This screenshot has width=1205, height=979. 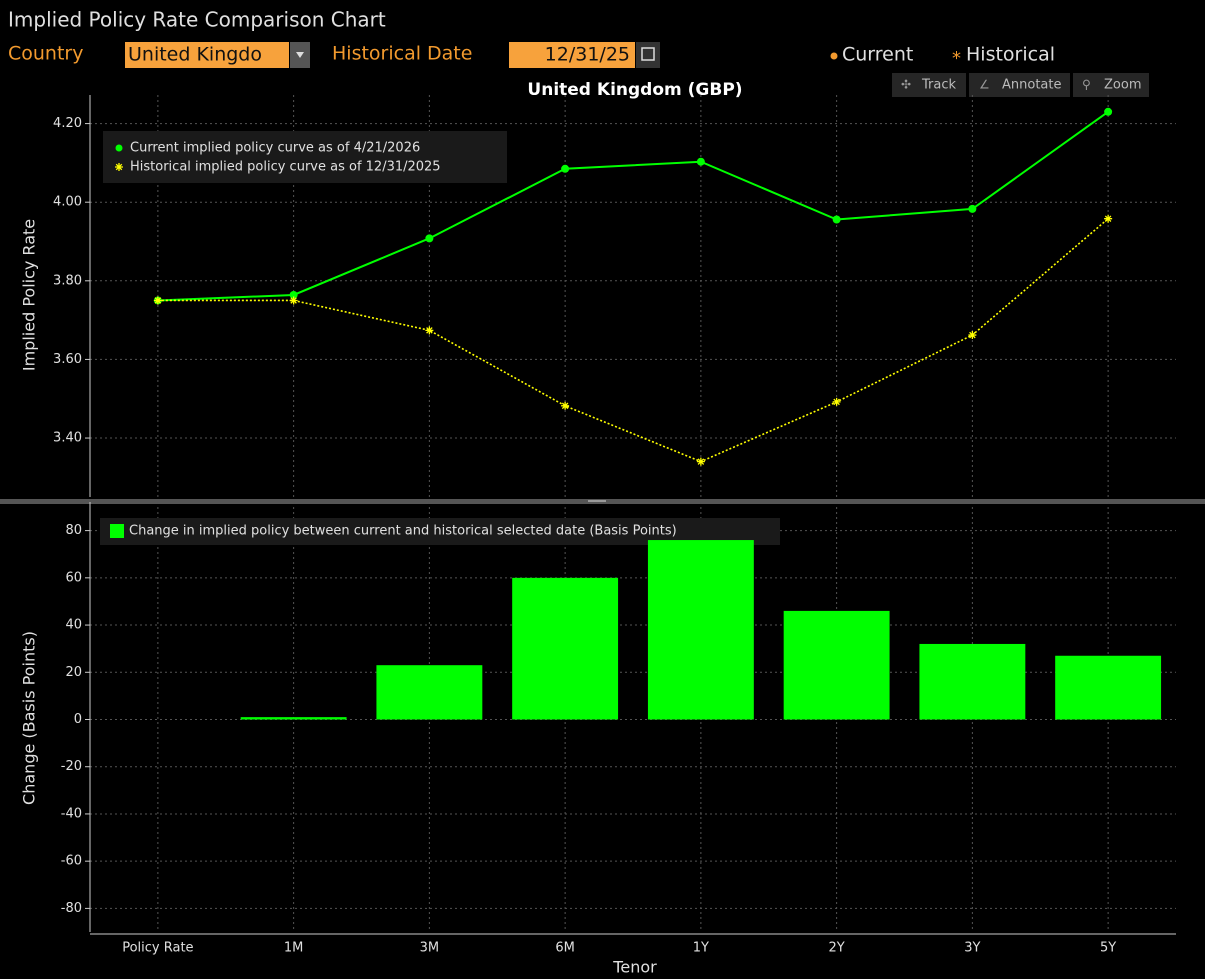 What do you see at coordinates (1031, 85) in the screenshot?
I see `annotate-label: Annotate` at bounding box center [1031, 85].